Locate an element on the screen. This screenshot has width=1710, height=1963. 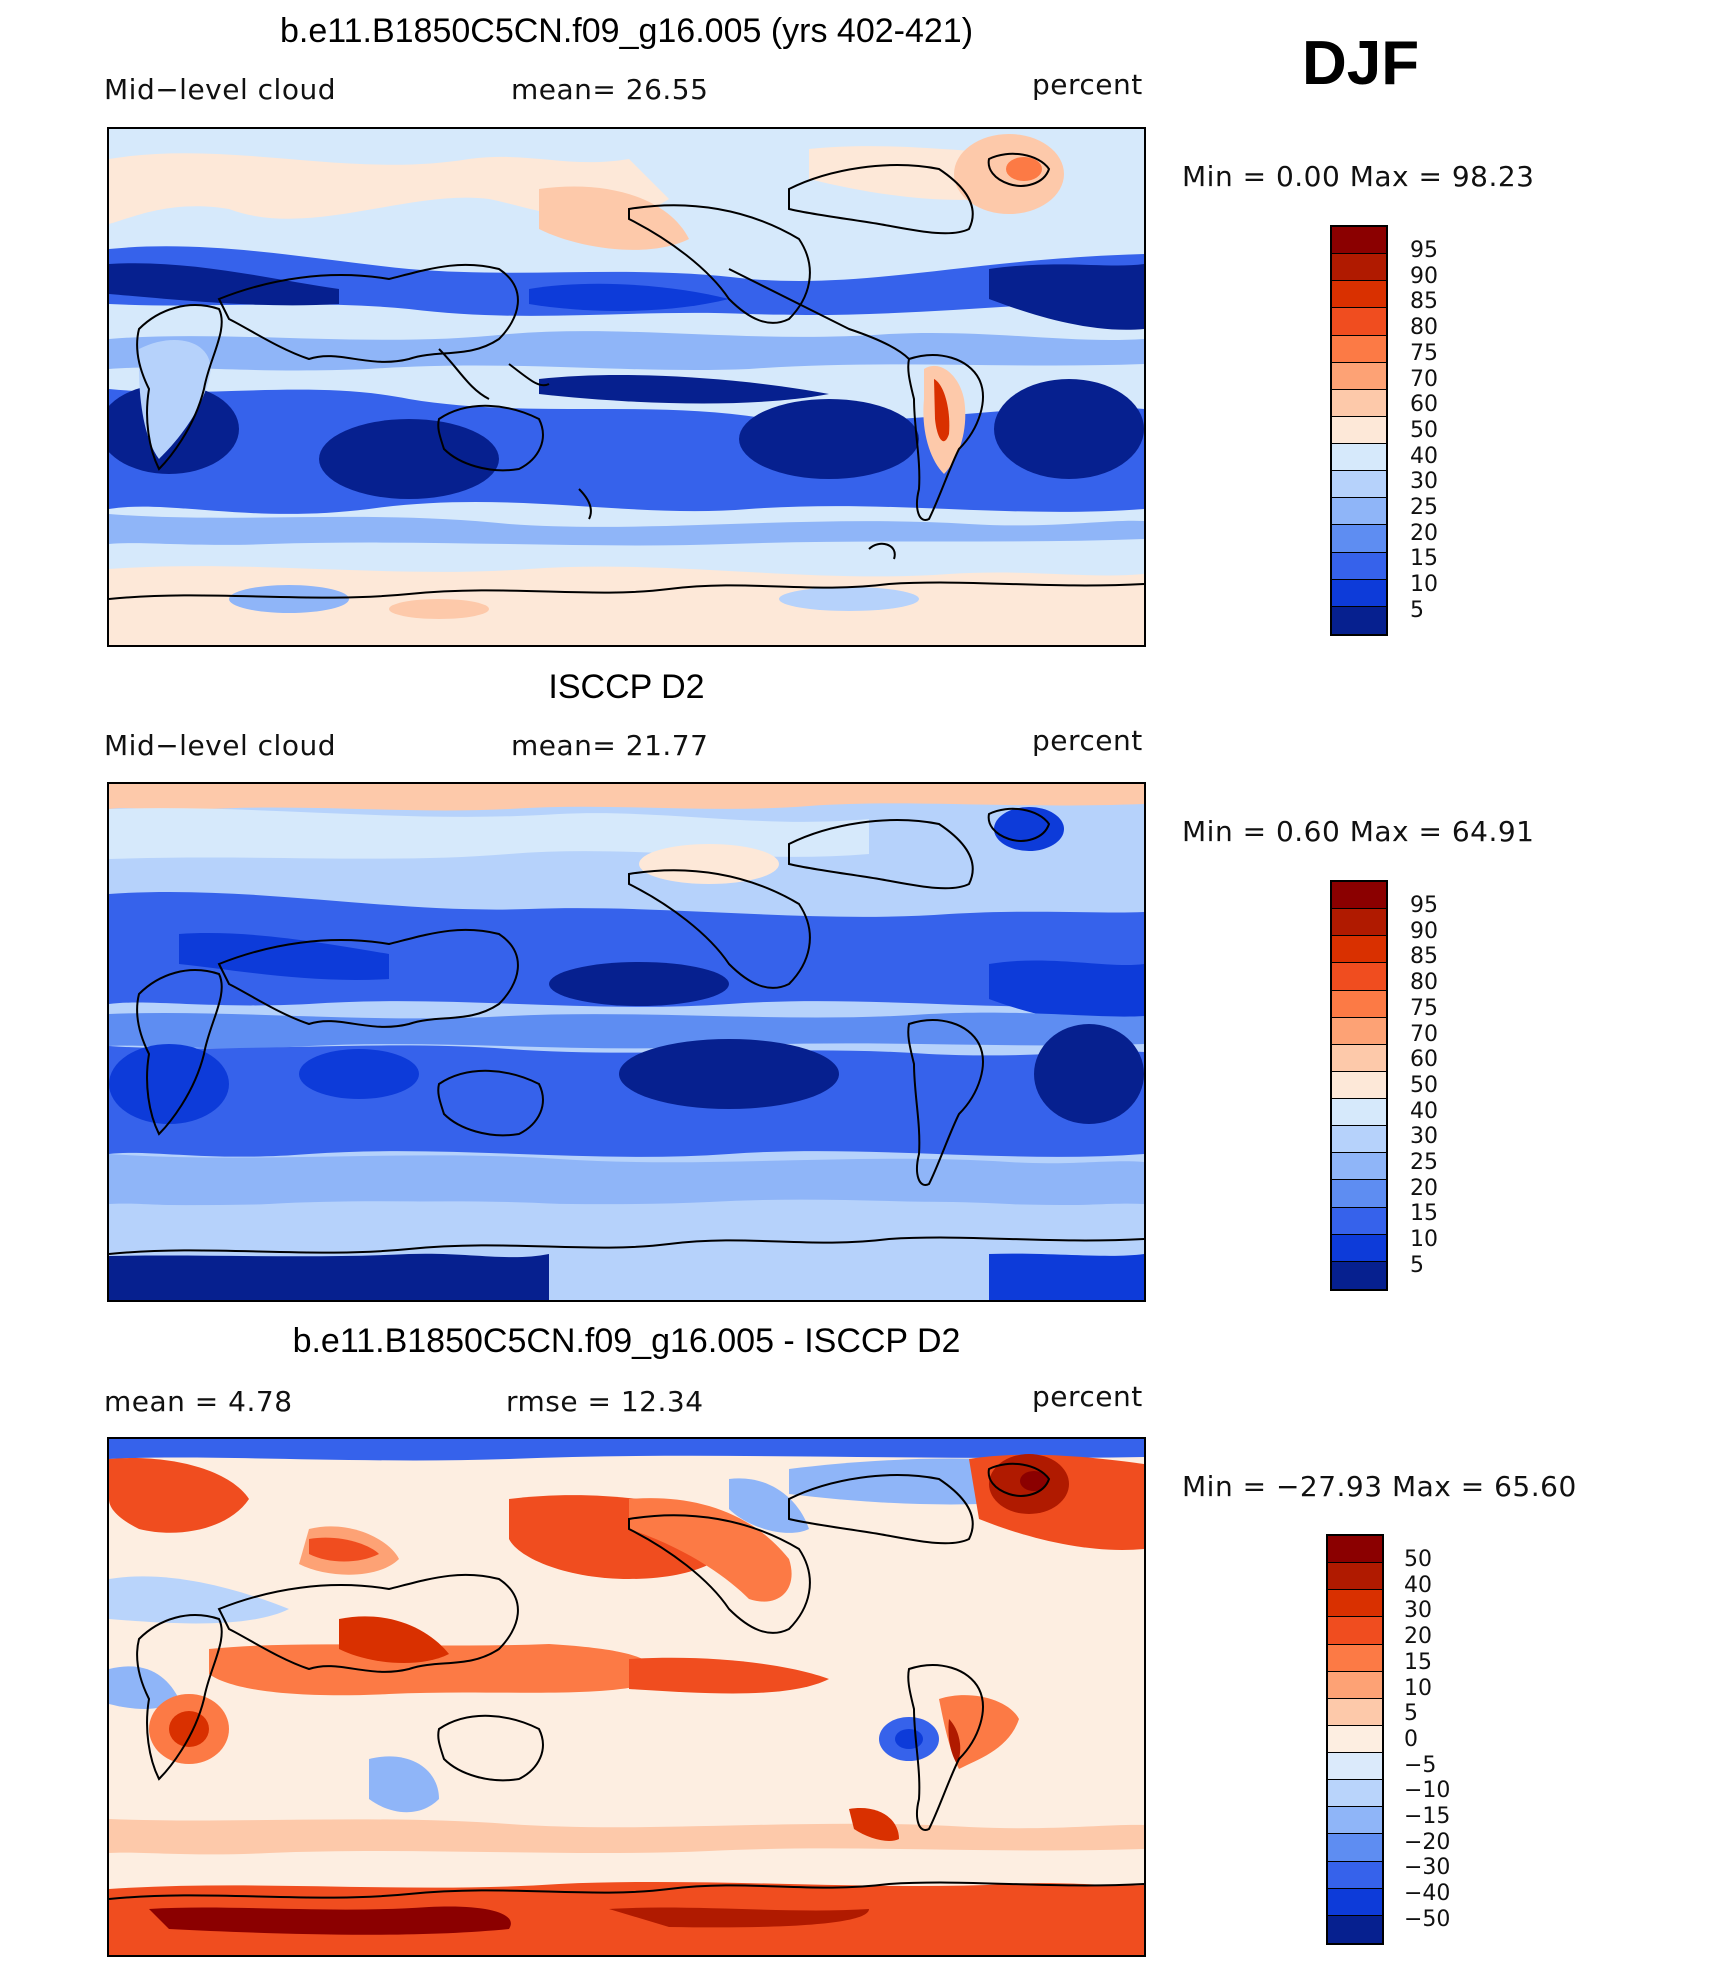
panel3-cb-label: −50 is located at coordinates (1427, 1919).